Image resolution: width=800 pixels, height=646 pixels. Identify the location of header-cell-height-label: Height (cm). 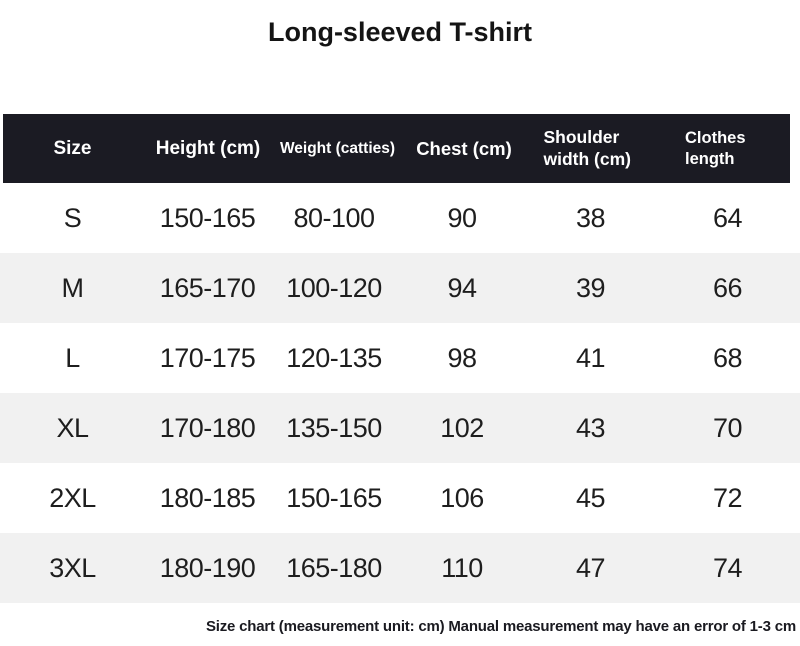
(208, 148).